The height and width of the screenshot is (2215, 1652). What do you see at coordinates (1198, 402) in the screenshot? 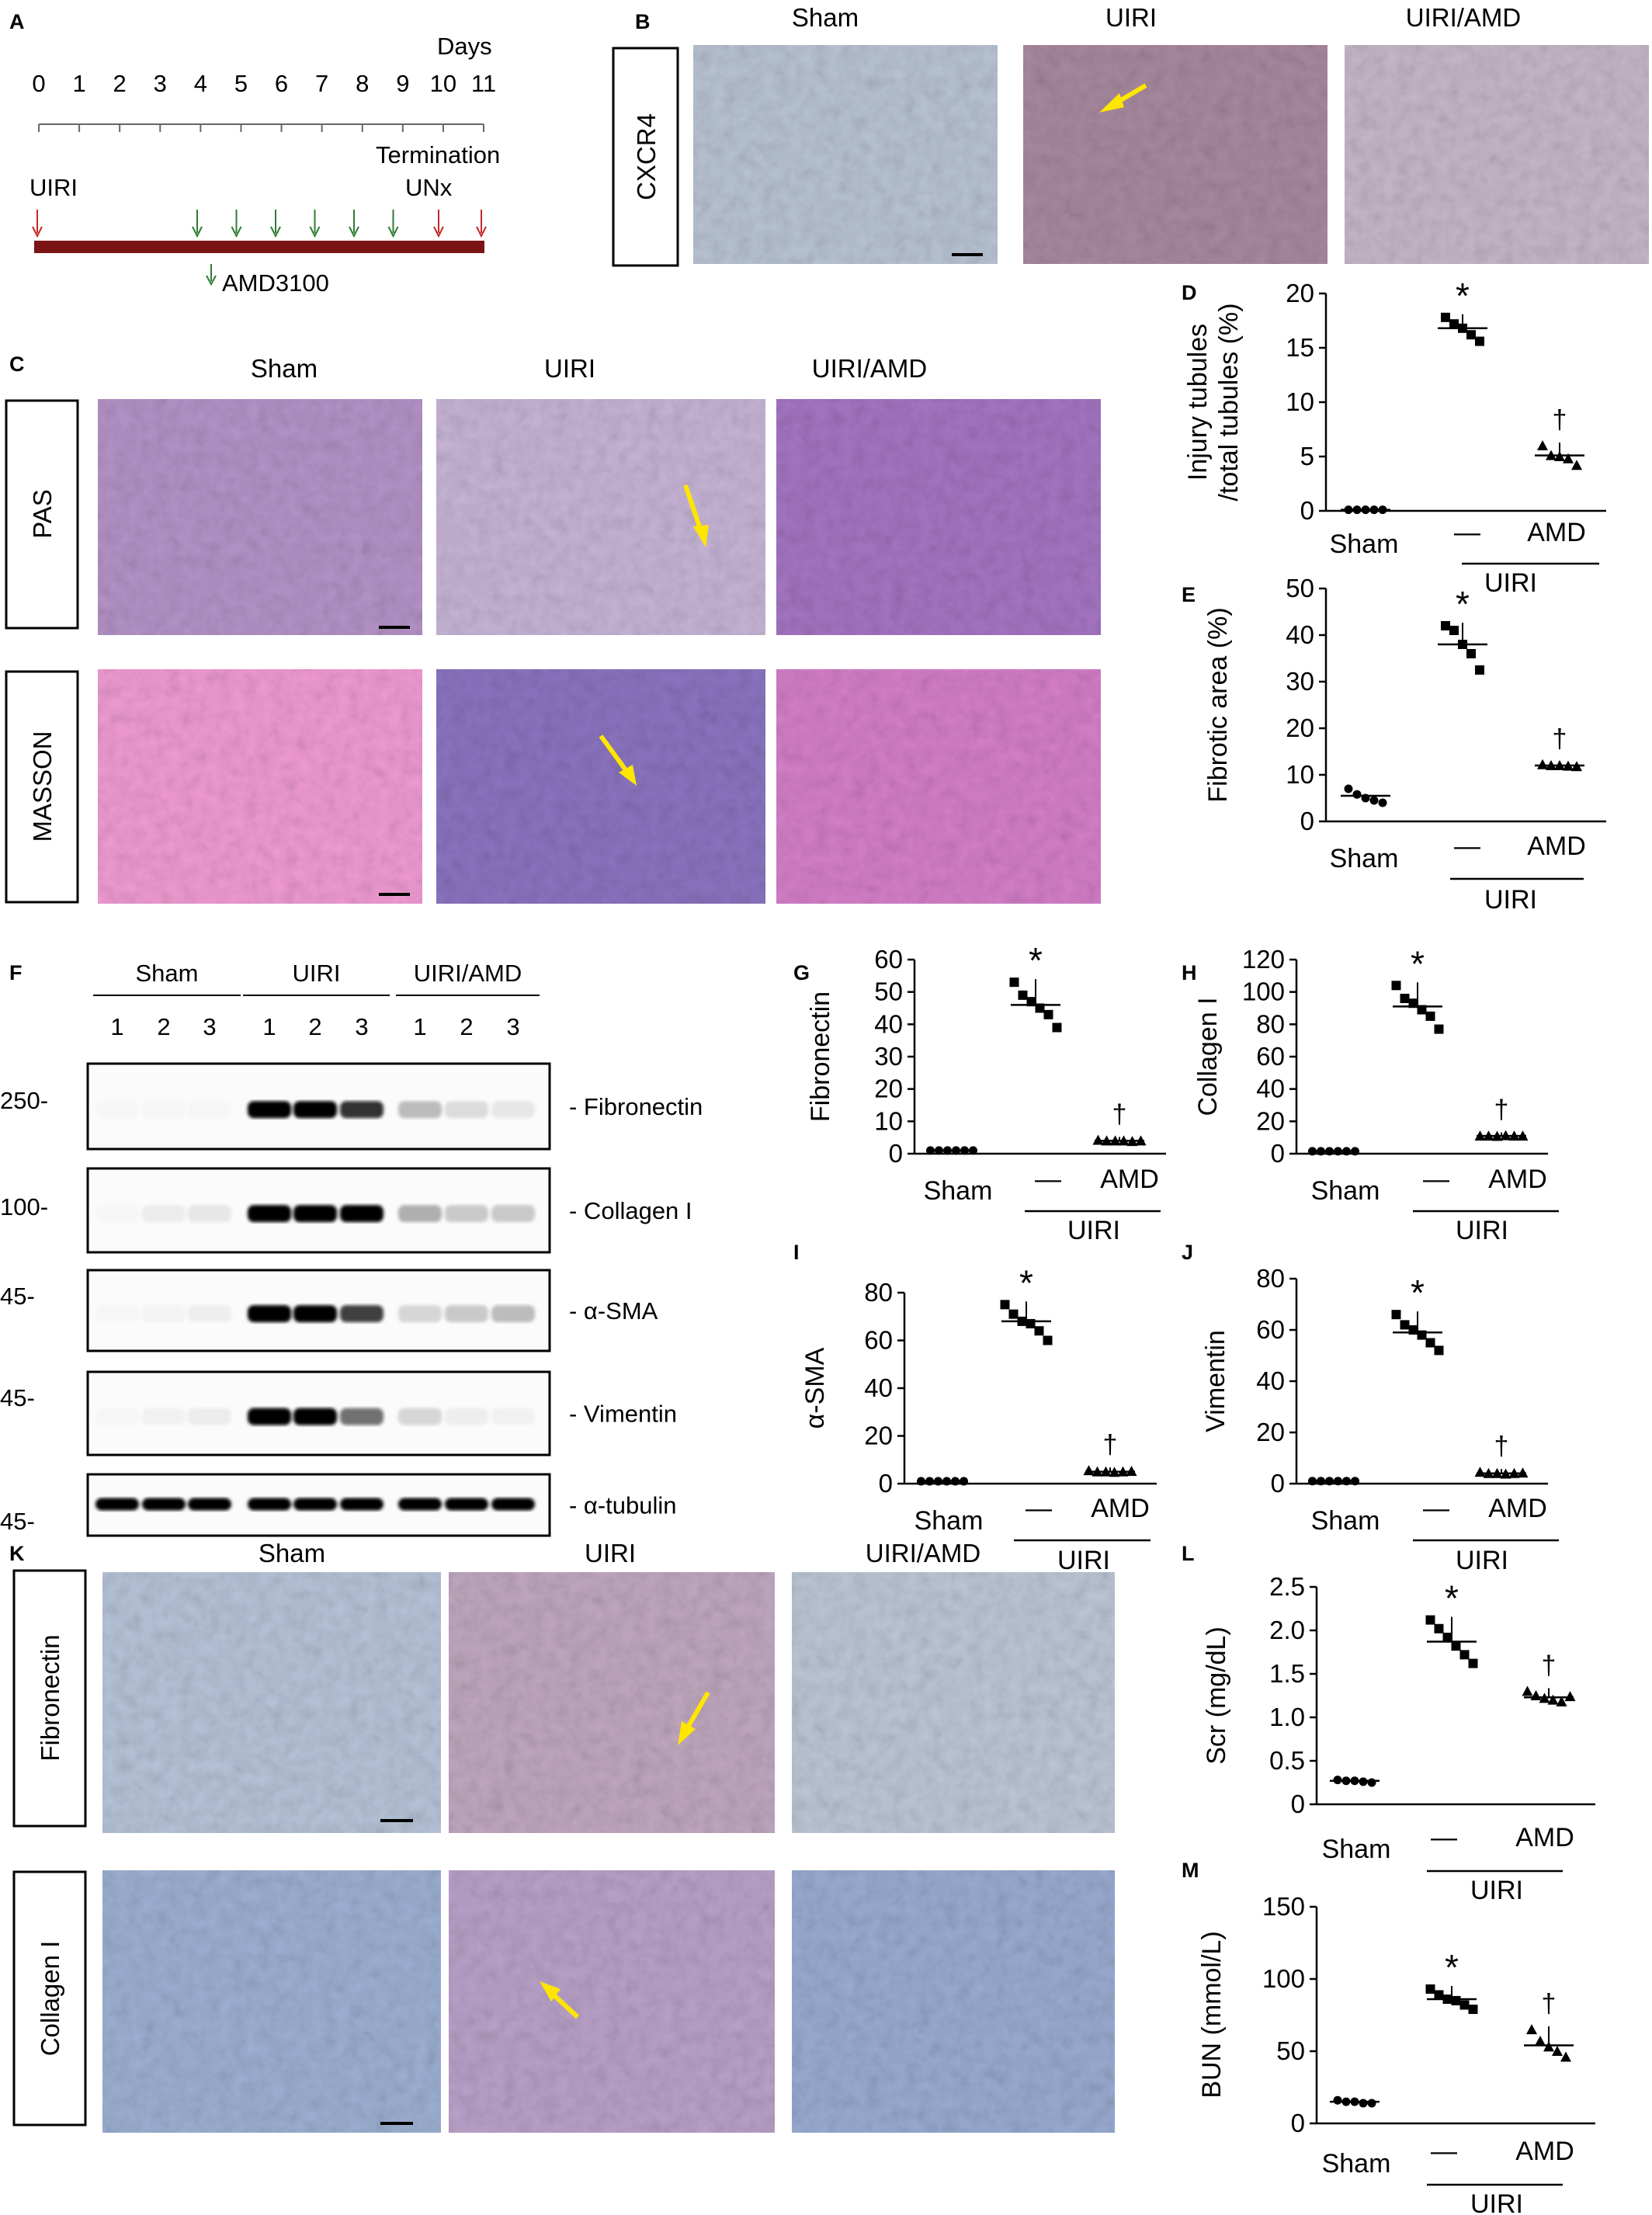
I see `y-axis-label-line: Injury tubules` at bounding box center [1198, 402].